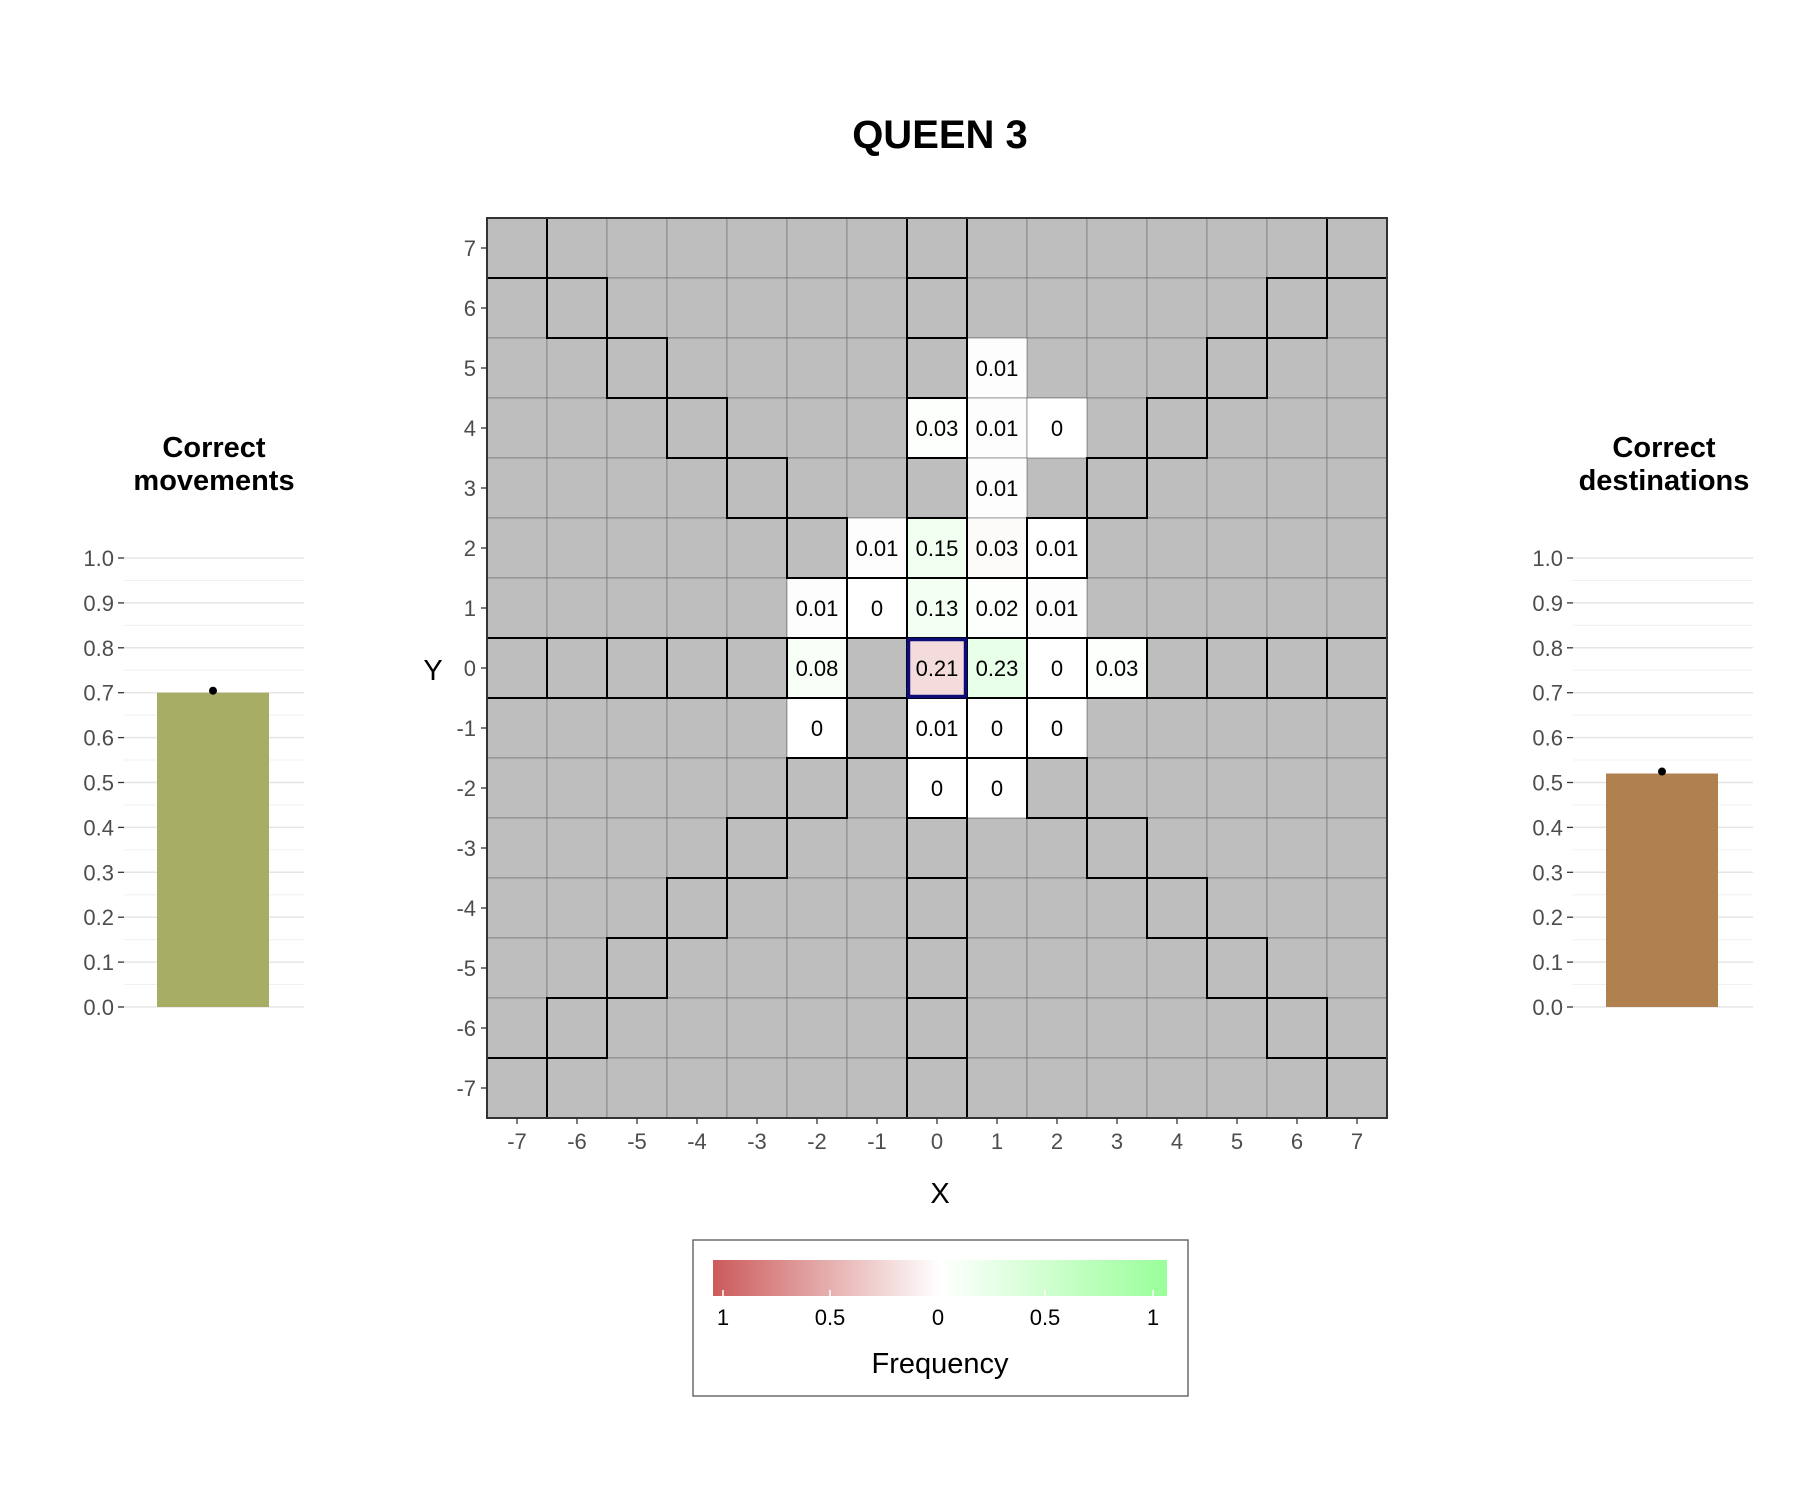 Image resolution: width=1800 pixels, height=1505 pixels. What do you see at coordinates (98, 648) in the screenshot?
I see `bar-axis-tick-label: 0.8` at bounding box center [98, 648].